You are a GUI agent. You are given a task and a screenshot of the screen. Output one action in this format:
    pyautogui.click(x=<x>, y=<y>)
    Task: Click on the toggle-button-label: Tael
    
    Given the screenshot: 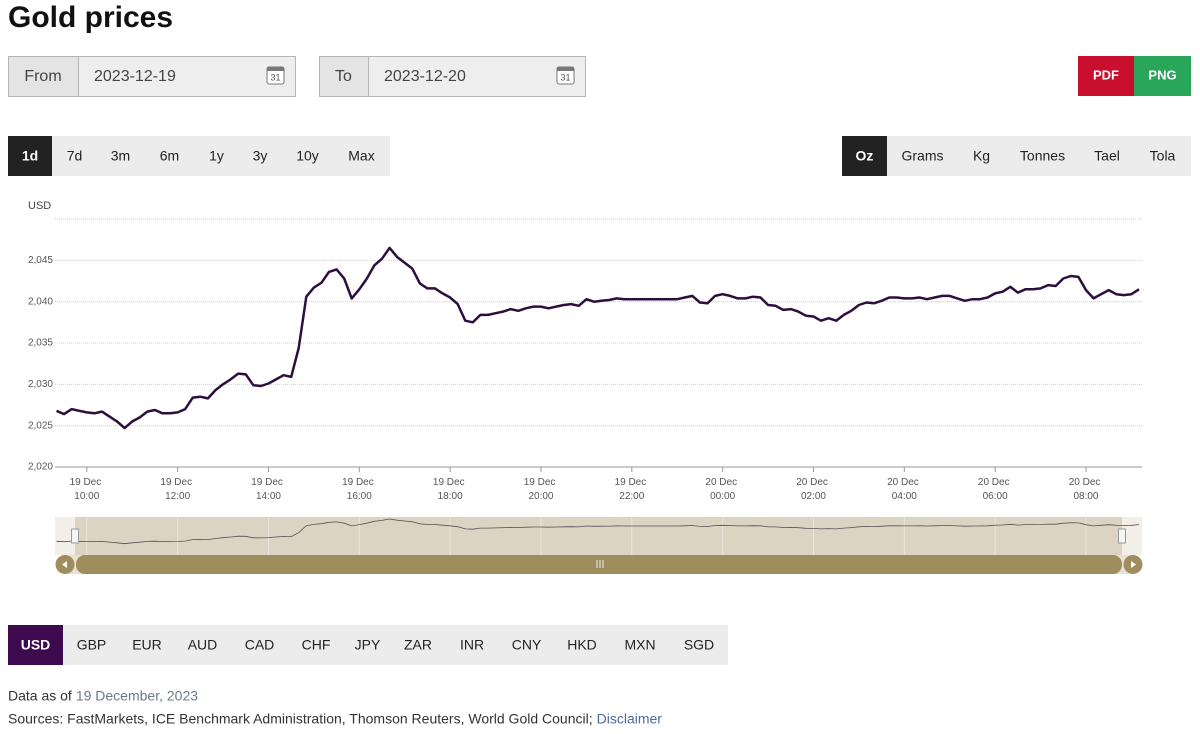 What is the action you would take?
    pyautogui.click(x=1107, y=156)
    